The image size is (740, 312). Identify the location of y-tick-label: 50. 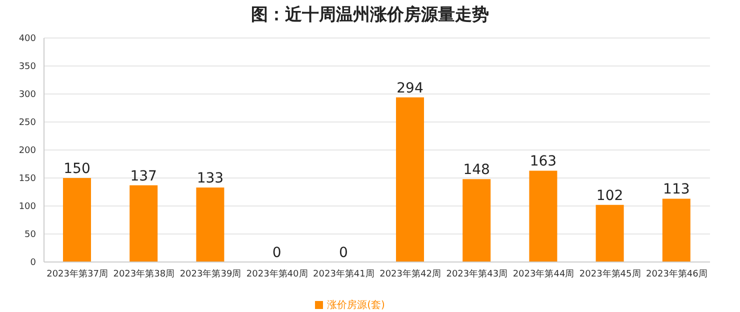
(30, 235).